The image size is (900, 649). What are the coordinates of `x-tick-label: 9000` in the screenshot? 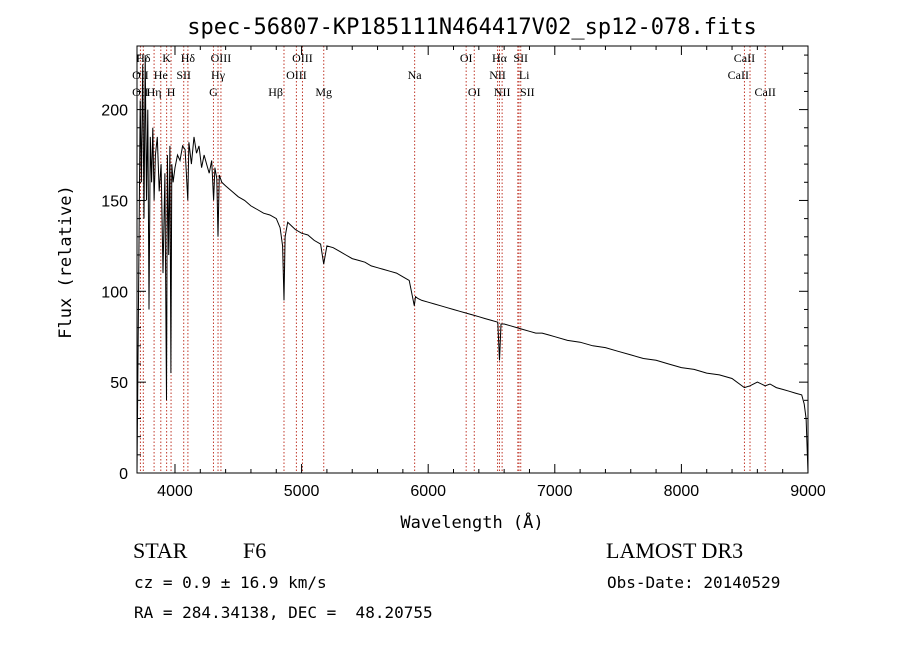 It's located at (808, 491).